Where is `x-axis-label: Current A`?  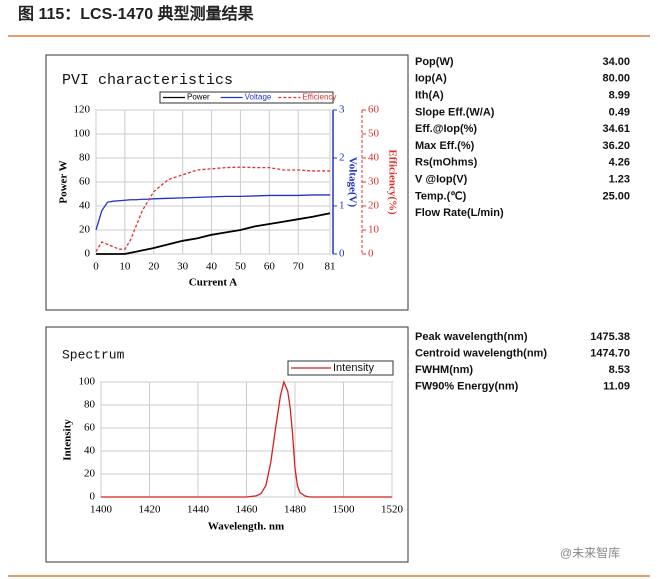
x-axis-label: Current A is located at coordinates (213, 283).